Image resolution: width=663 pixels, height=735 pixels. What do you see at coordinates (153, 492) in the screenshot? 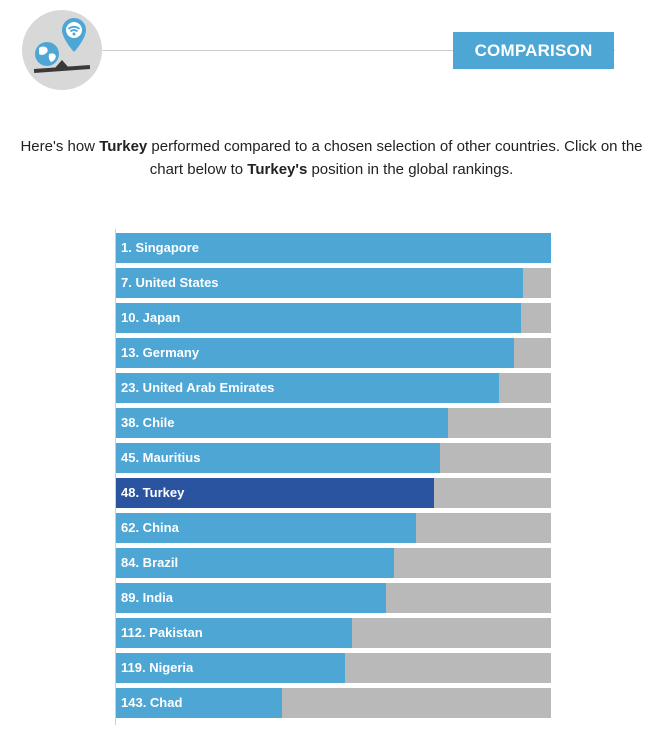
I see `bar-label: 48. Turkey` at bounding box center [153, 492].